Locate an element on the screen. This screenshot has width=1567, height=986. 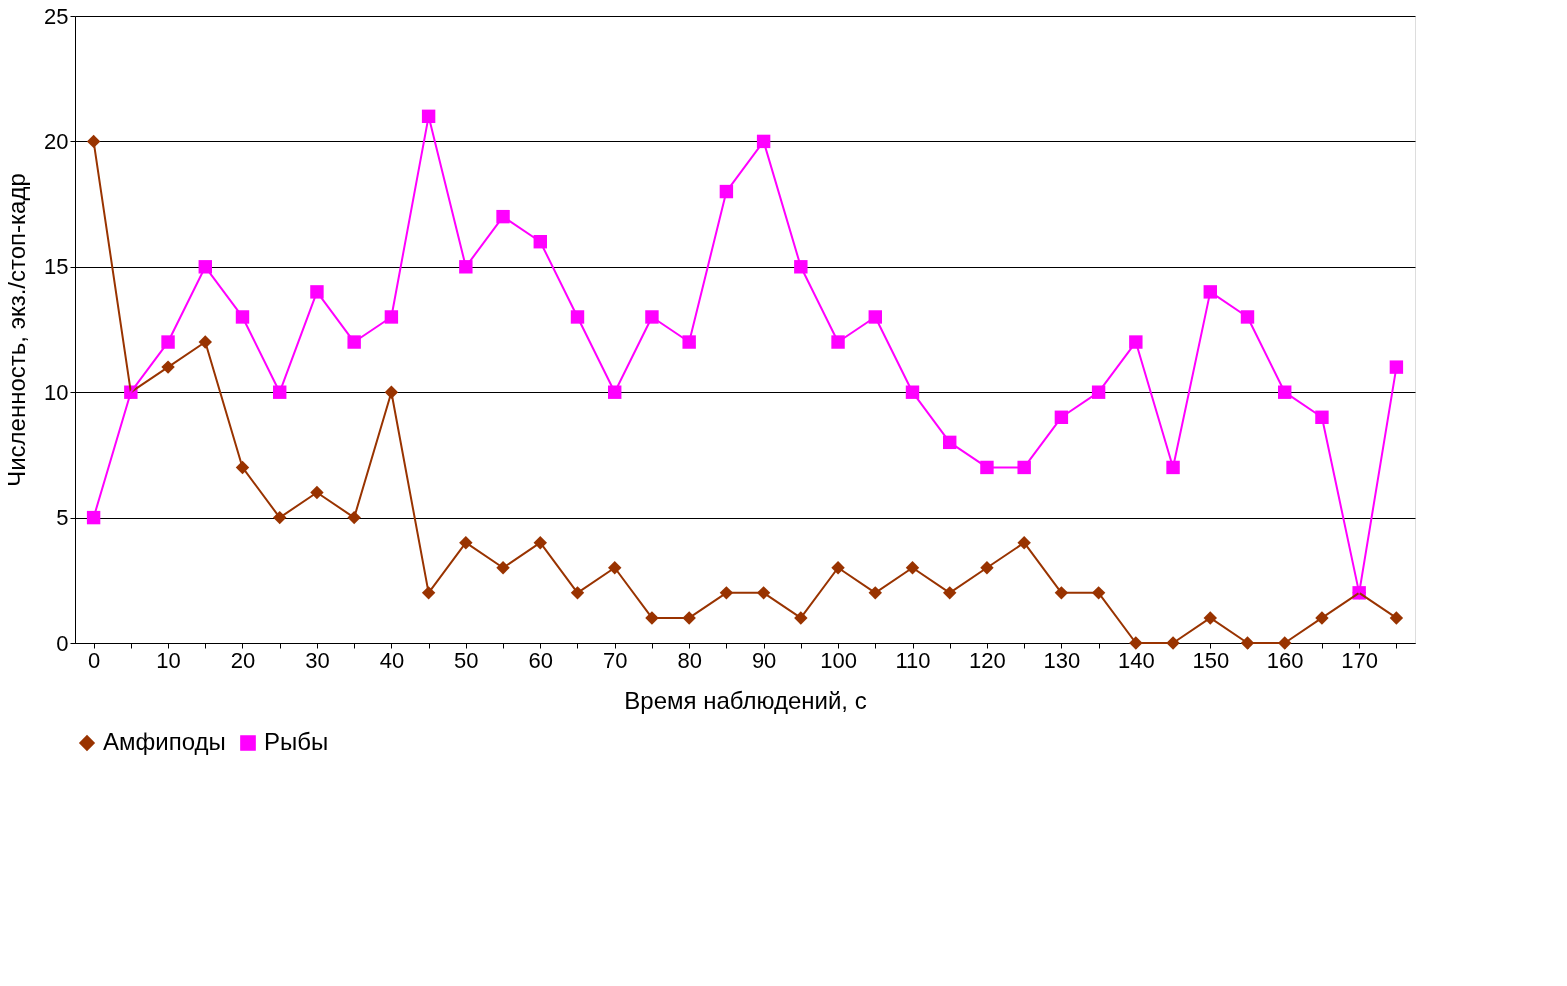
x-tick-label: 140 is located at coordinates (1136, 660).